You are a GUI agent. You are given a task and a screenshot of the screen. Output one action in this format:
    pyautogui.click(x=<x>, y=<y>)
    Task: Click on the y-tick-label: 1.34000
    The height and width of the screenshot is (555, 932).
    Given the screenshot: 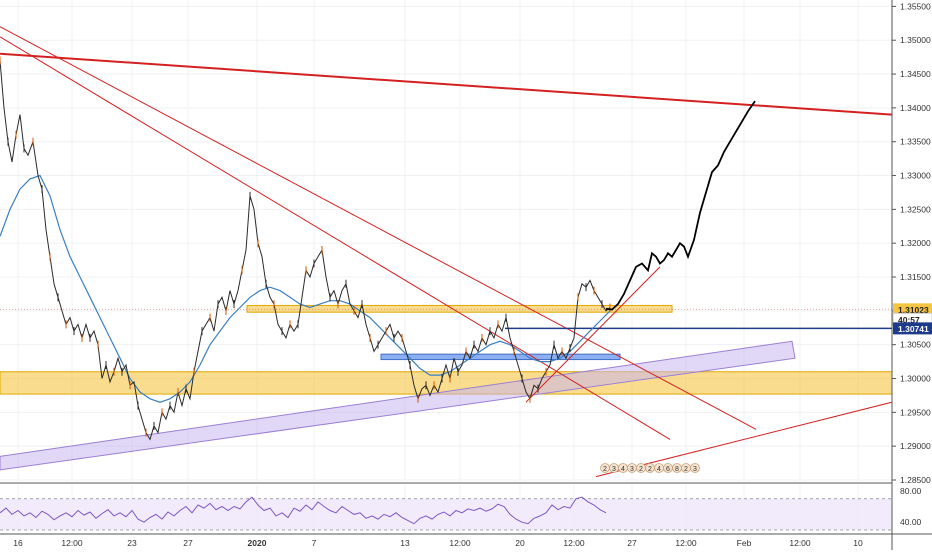 What is the action you would take?
    pyautogui.click(x=915, y=108)
    